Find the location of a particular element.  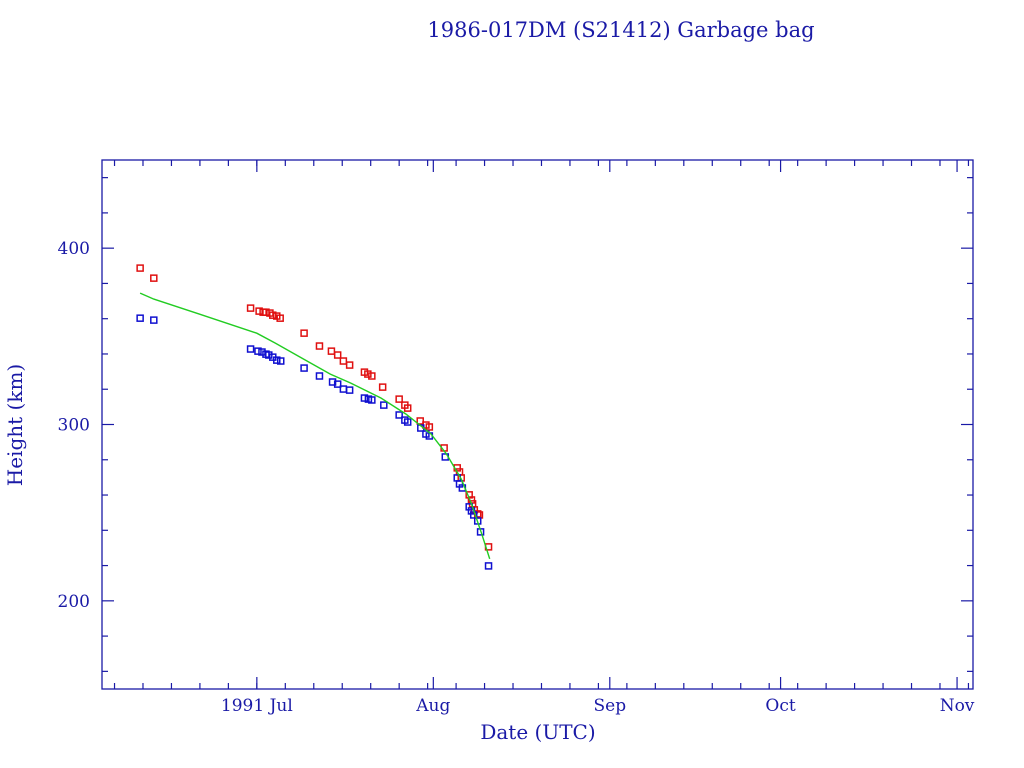

chart-title: 1986-017DM (S21412) Garbage bag is located at coordinates (620, 30).